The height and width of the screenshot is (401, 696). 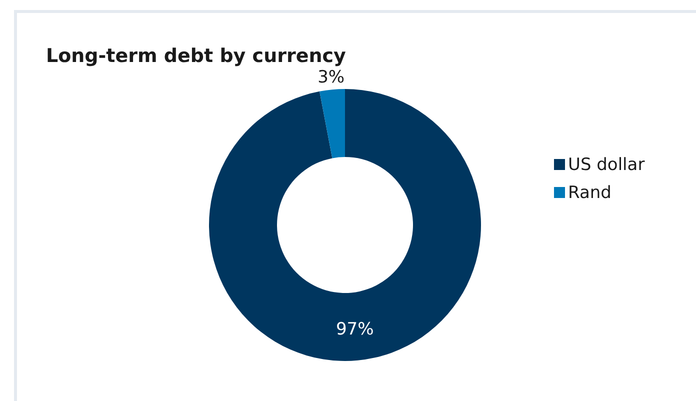 What do you see at coordinates (606, 165) in the screenshot?
I see `legend-label: US dollar` at bounding box center [606, 165].